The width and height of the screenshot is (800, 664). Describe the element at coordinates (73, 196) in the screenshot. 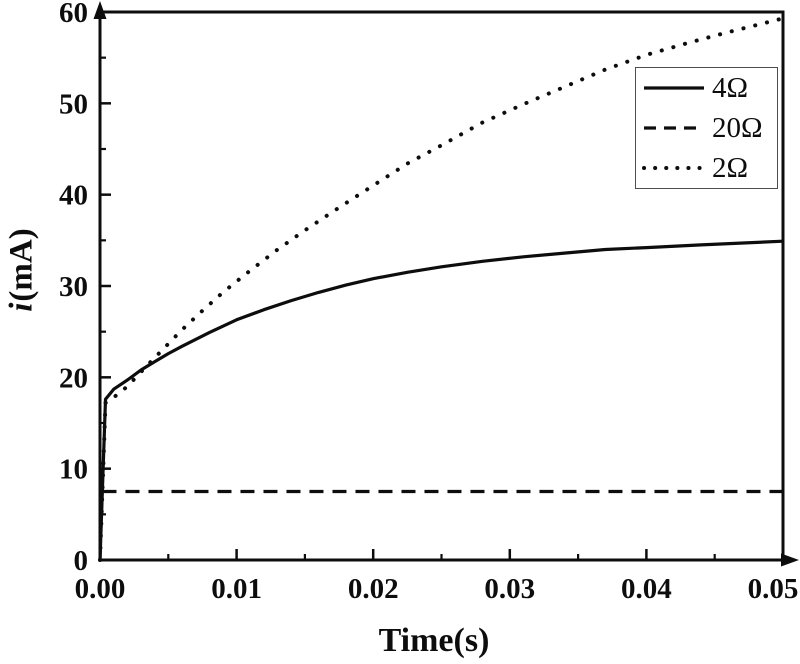

I see `y-tick-label: 40` at that location.